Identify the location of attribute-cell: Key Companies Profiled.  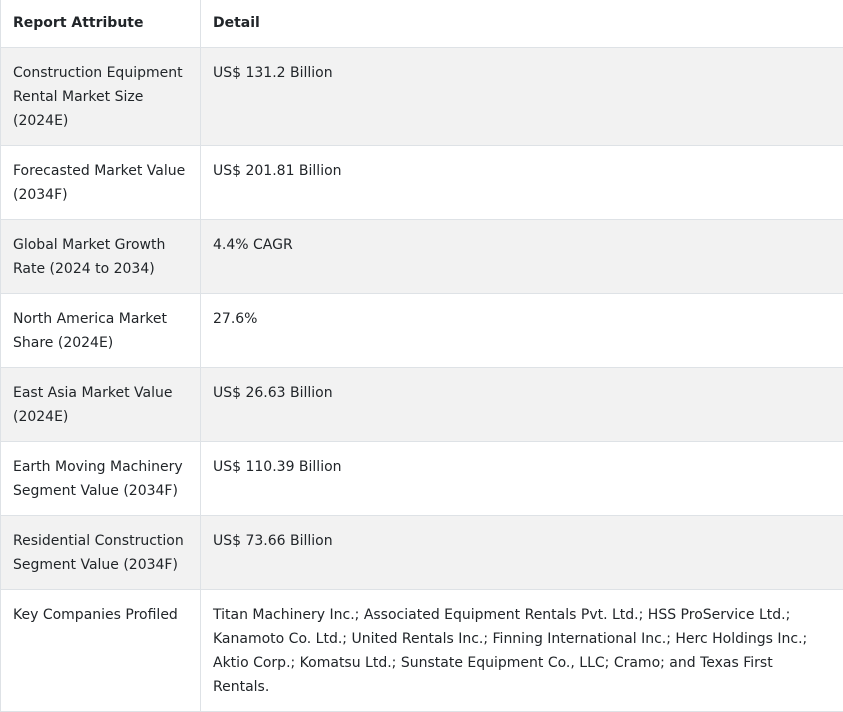
(101, 651).